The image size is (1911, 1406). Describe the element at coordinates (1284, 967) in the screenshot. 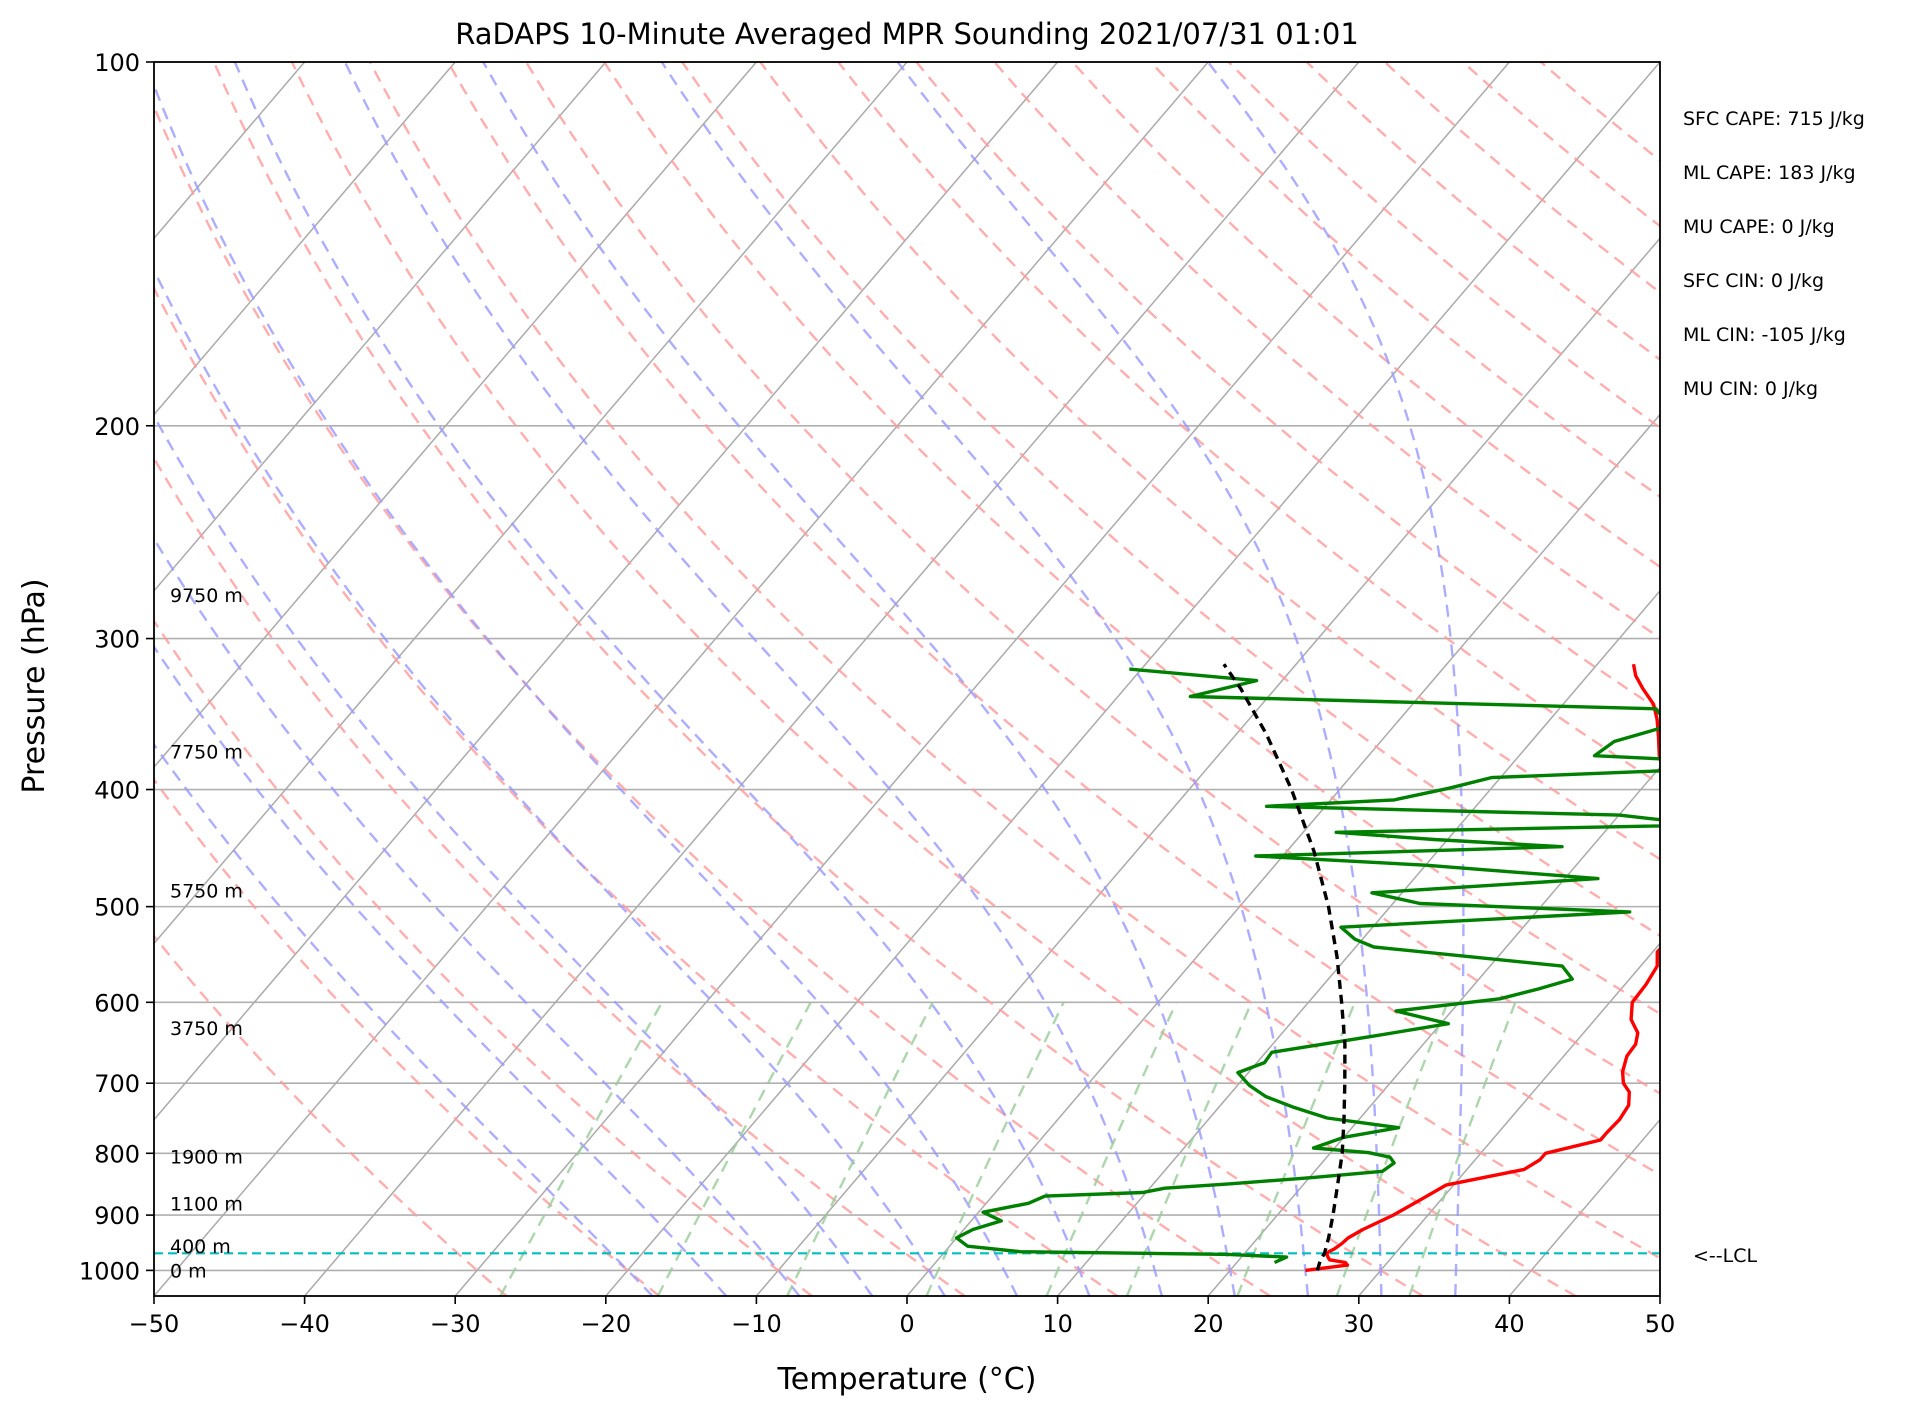

I see `parcel-path` at that location.